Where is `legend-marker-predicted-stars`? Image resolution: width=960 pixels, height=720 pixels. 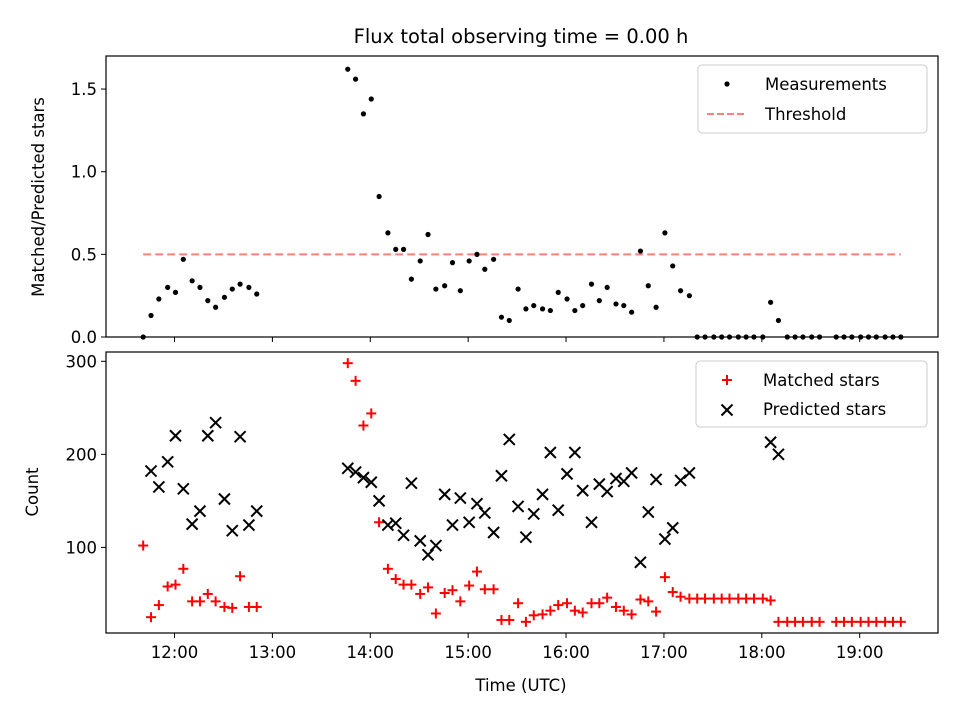 legend-marker-predicted-stars is located at coordinates (727, 410).